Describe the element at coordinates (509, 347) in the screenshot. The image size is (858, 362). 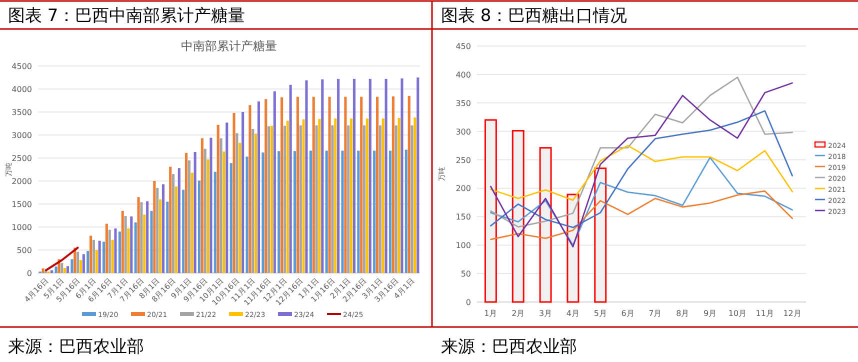
I see `source-note: 来源：巴西农业部` at that location.